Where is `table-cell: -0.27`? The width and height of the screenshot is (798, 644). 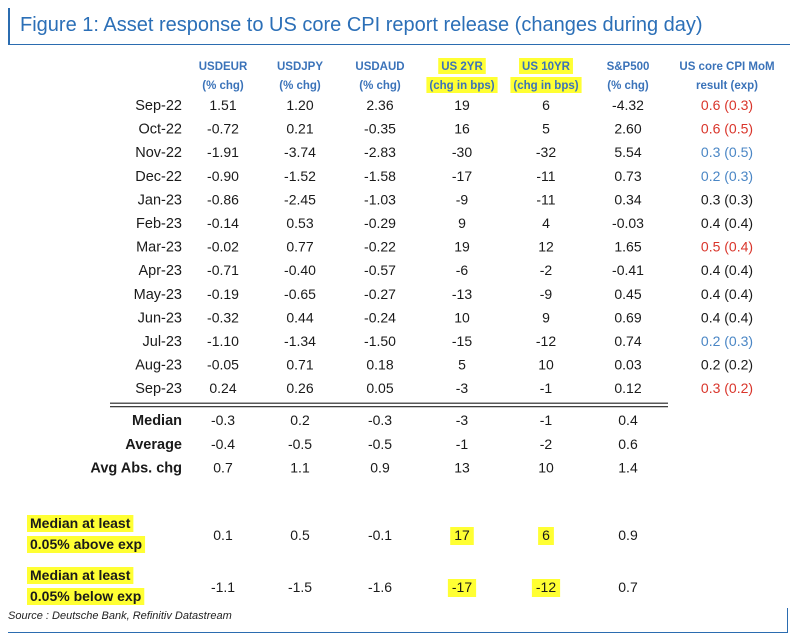 table-cell: -0.27 is located at coordinates (380, 294).